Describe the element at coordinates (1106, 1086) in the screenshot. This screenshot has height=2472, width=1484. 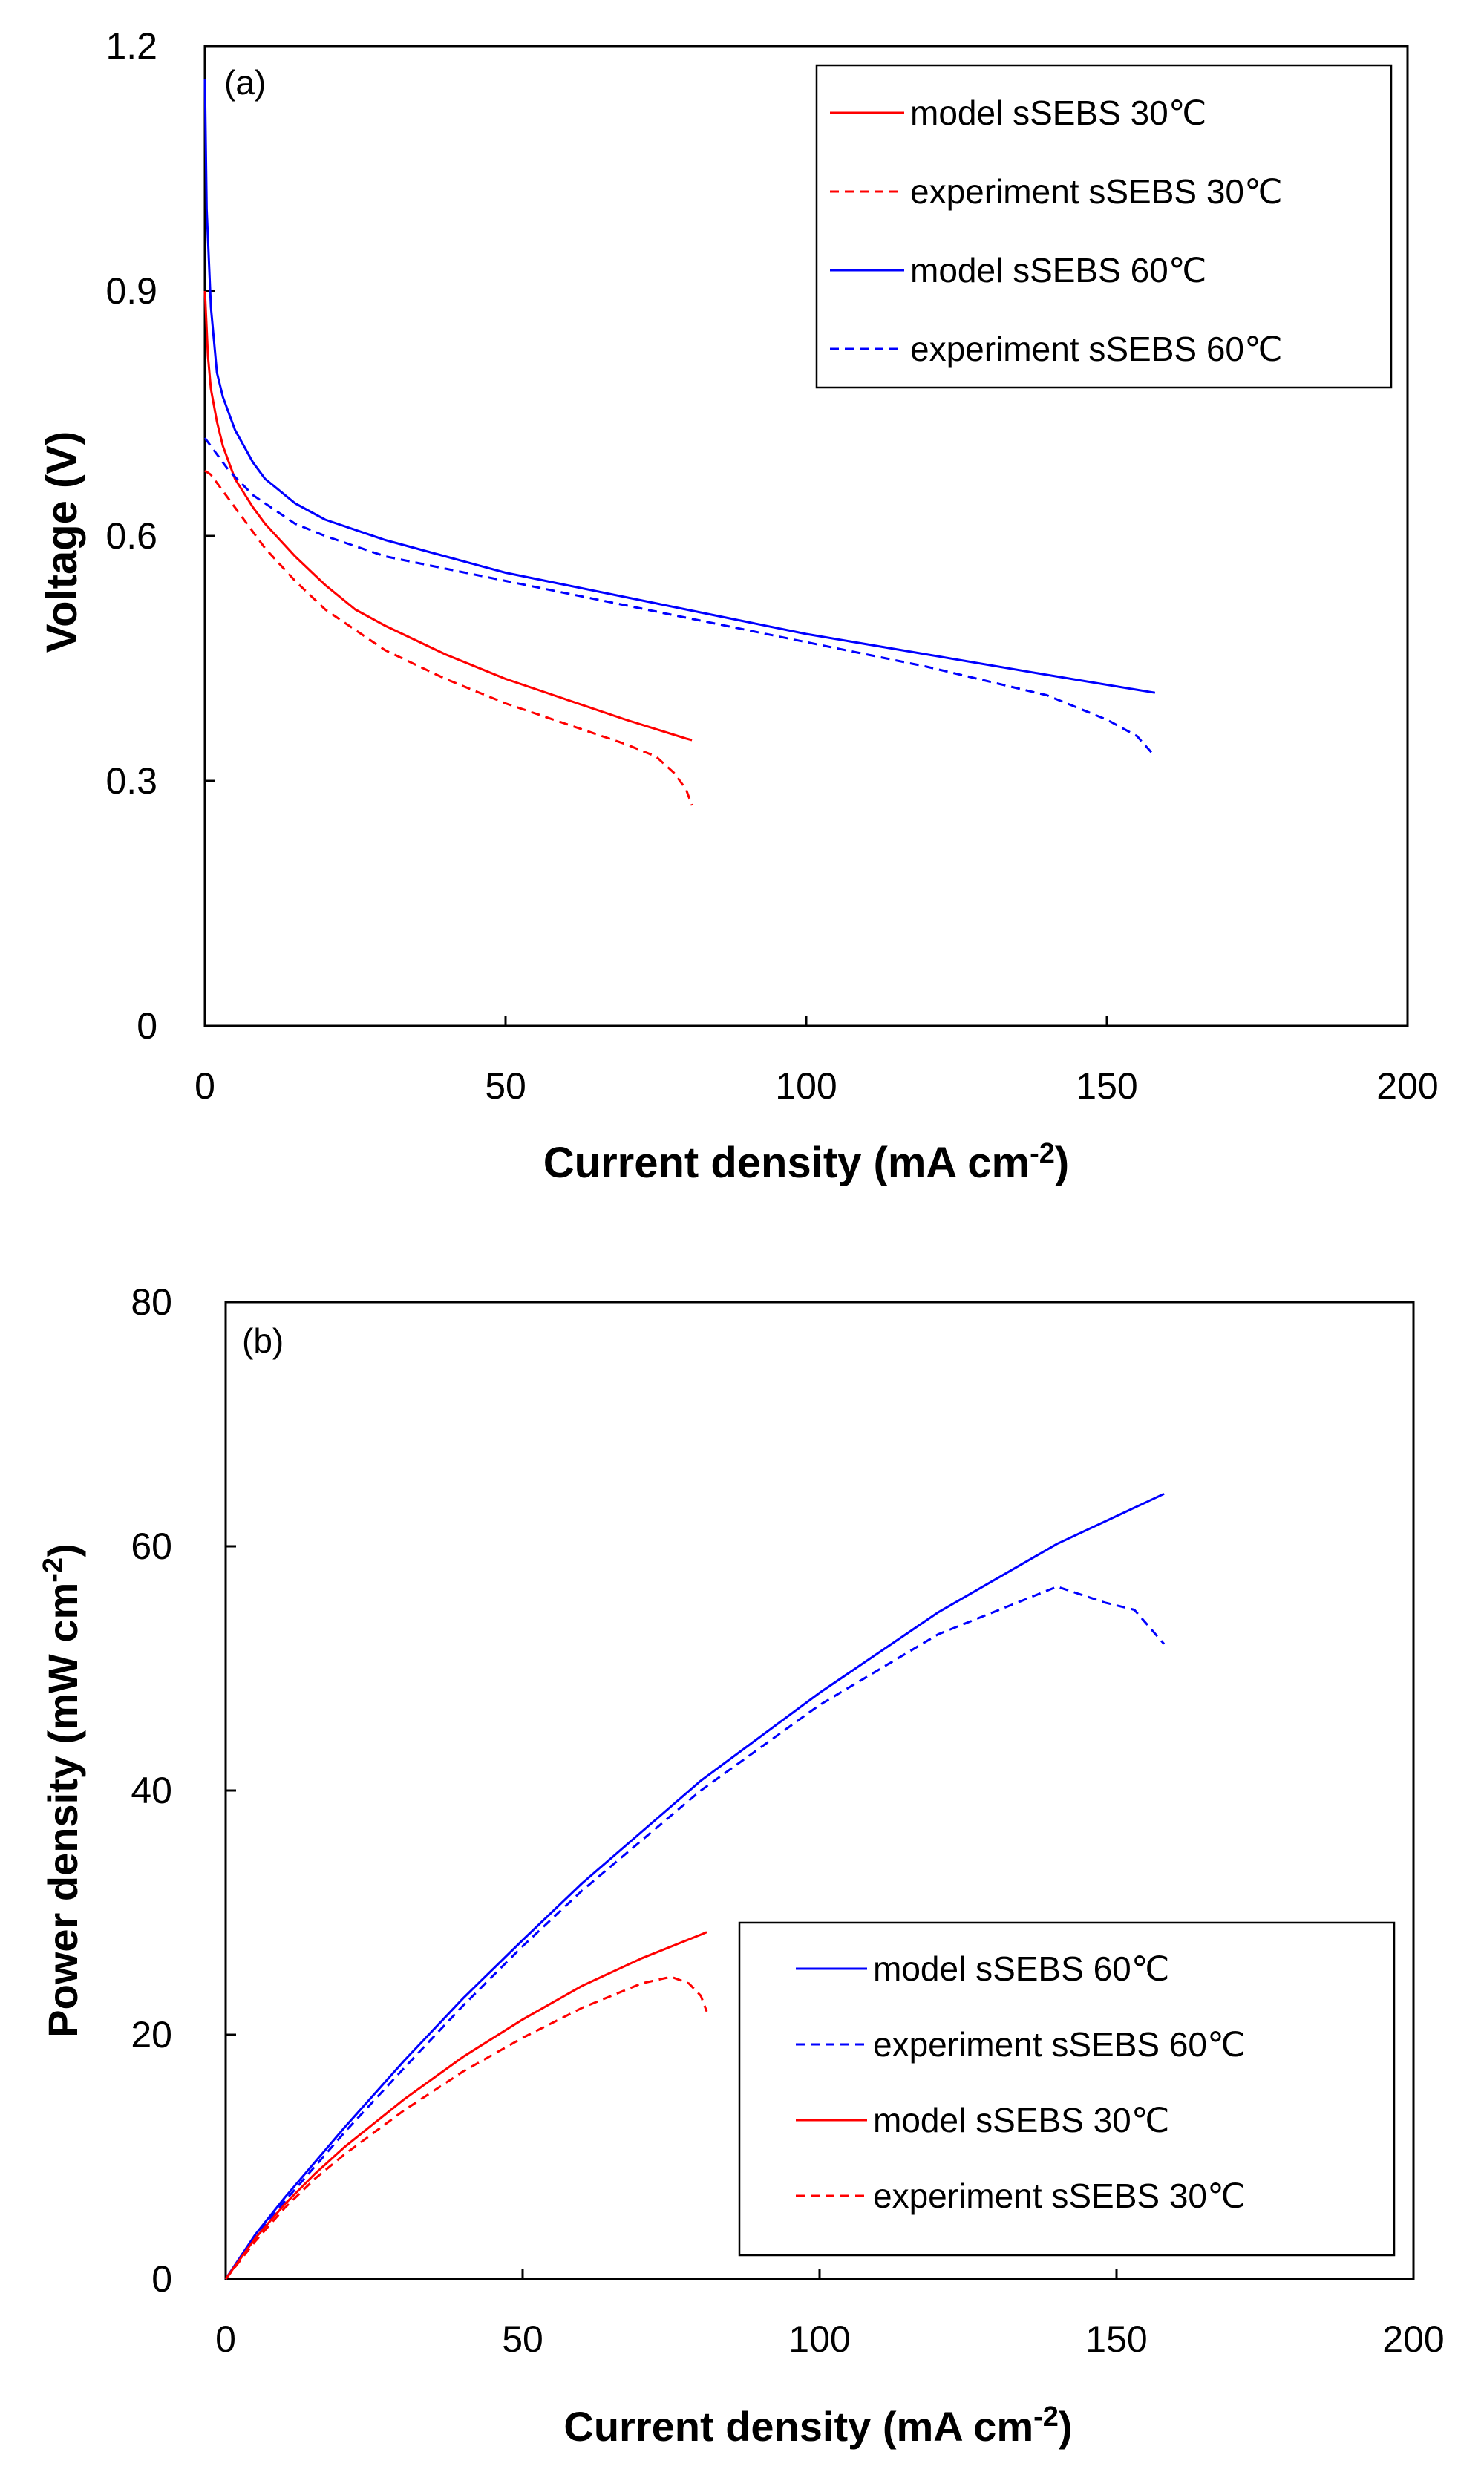
I see `panel-a-x-tick-label: 150` at that location.